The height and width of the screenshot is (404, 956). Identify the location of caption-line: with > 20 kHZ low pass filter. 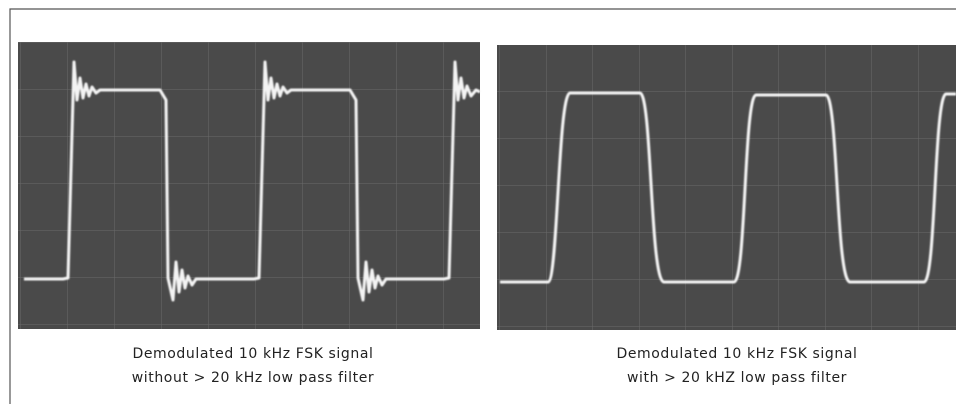
(737, 378).